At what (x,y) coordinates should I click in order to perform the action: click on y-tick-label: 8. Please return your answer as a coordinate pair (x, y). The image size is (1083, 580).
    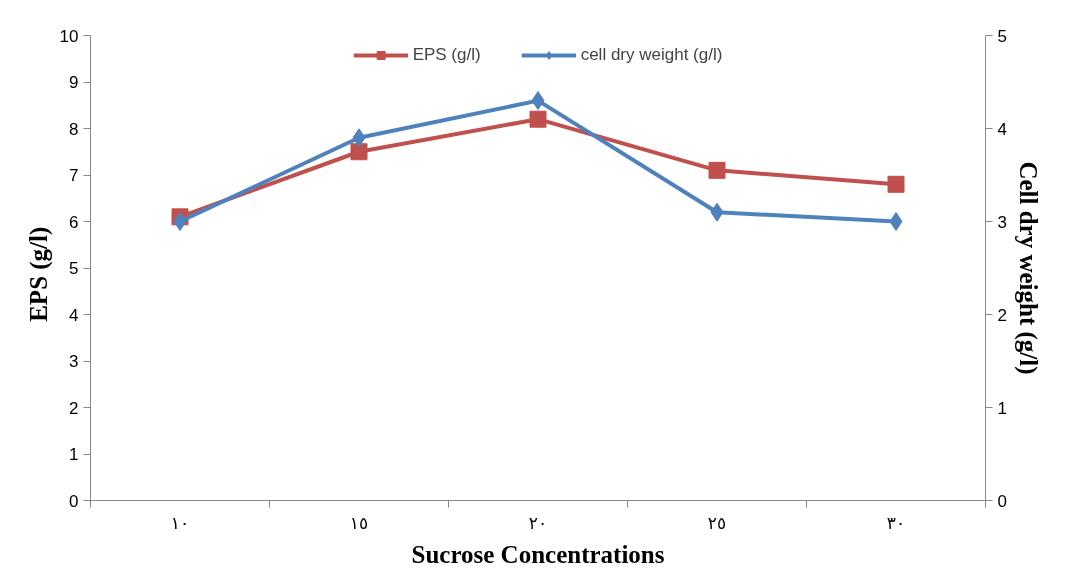
    Looking at the image, I should click on (74, 129).